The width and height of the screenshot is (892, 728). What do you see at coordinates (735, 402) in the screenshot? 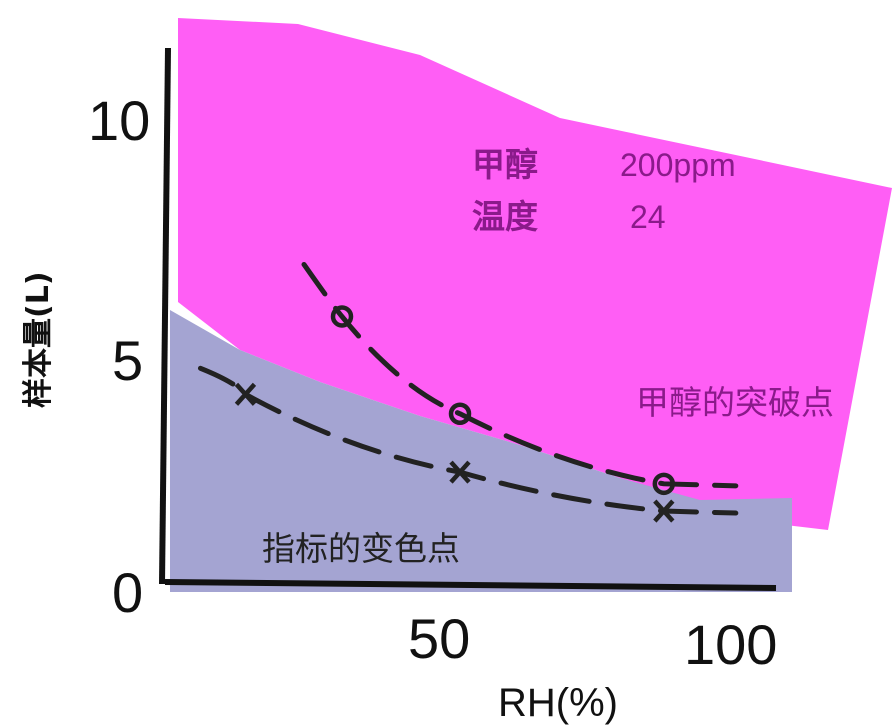
I see `methanol-breakthrough-label: 甲醇的突破点` at bounding box center [735, 402].